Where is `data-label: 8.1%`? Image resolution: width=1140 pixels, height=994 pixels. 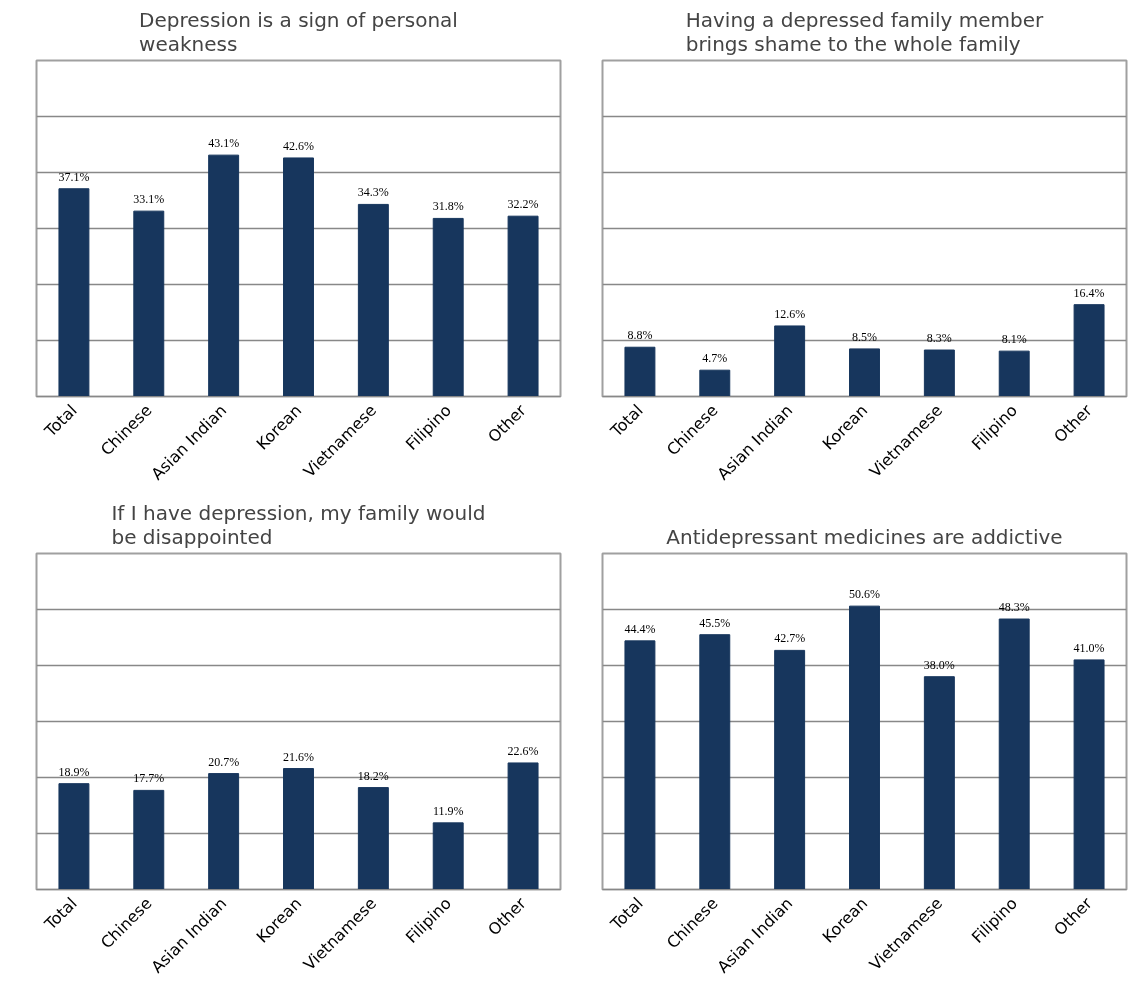
data-label: 8.1% is located at coordinates (1014, 339).